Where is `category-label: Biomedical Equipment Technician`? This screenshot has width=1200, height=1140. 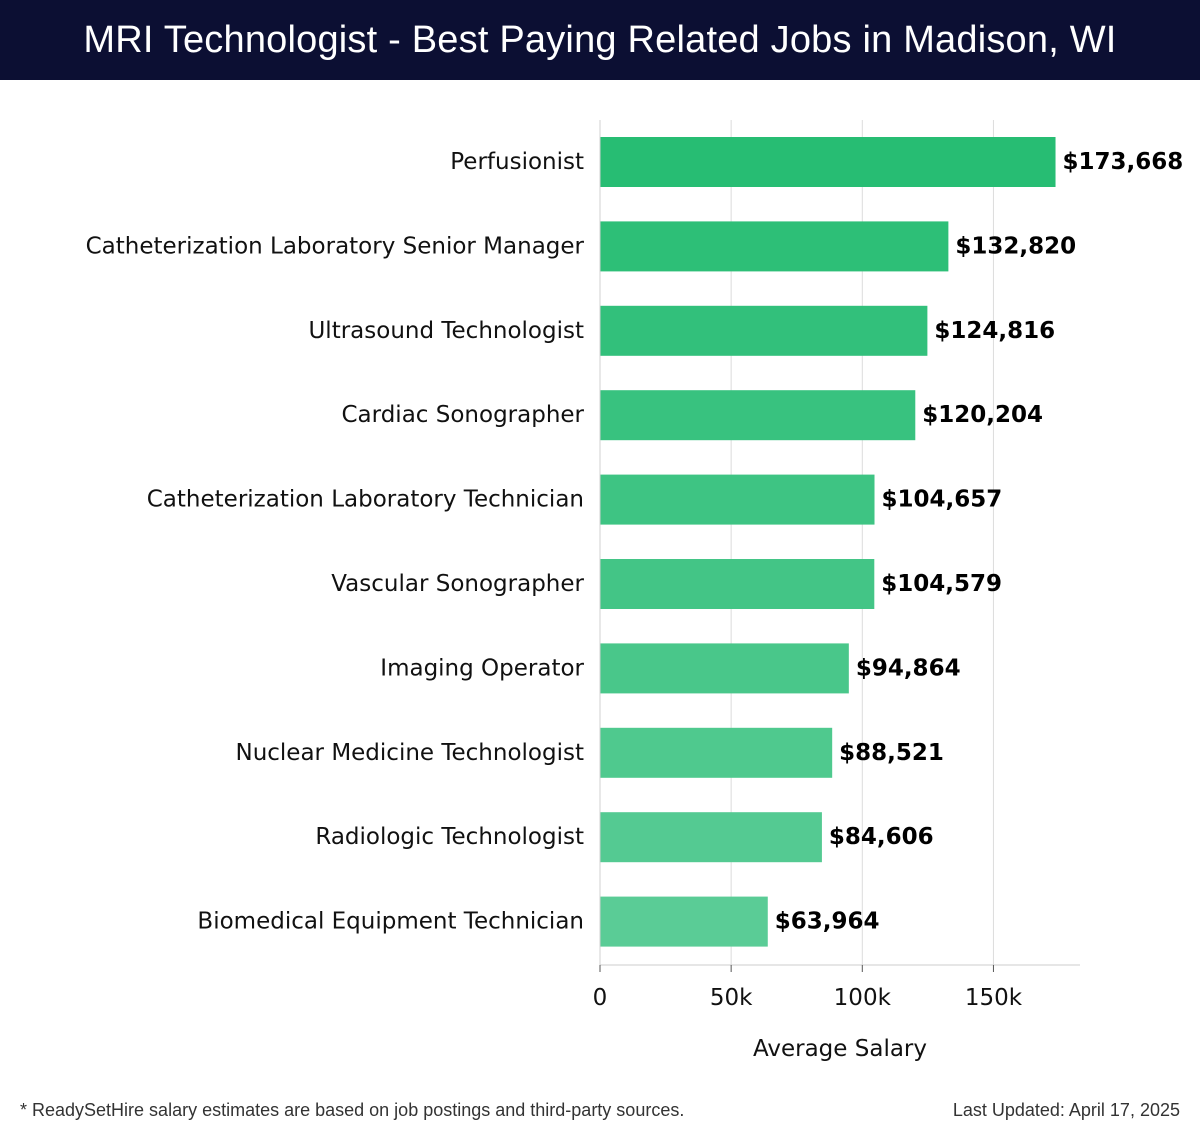
category-label: Biomedical Equipment Technician is located at coordinates (390, 922).